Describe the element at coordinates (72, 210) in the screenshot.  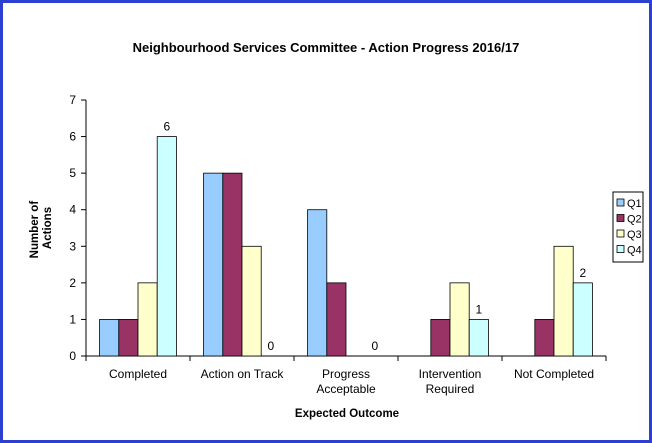
I see `y-tick-label: 4` at that location.